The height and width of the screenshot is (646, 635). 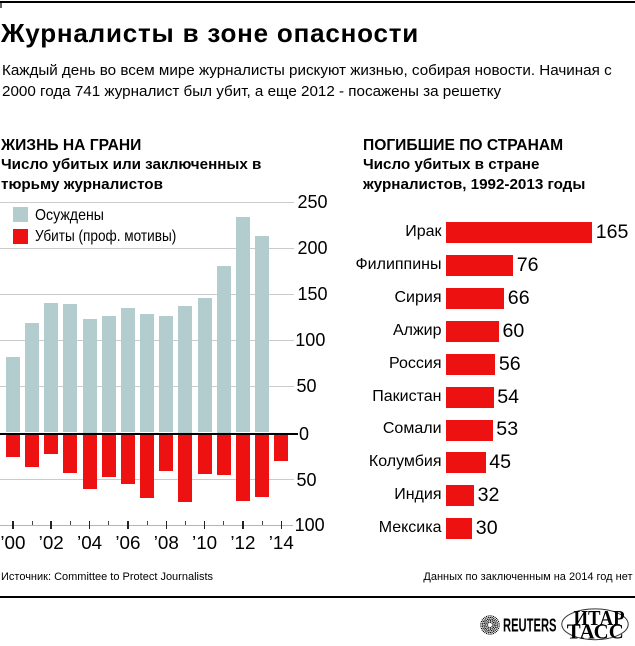 I want to click on svg-text: ТАСС, so click(x=595, y=630).